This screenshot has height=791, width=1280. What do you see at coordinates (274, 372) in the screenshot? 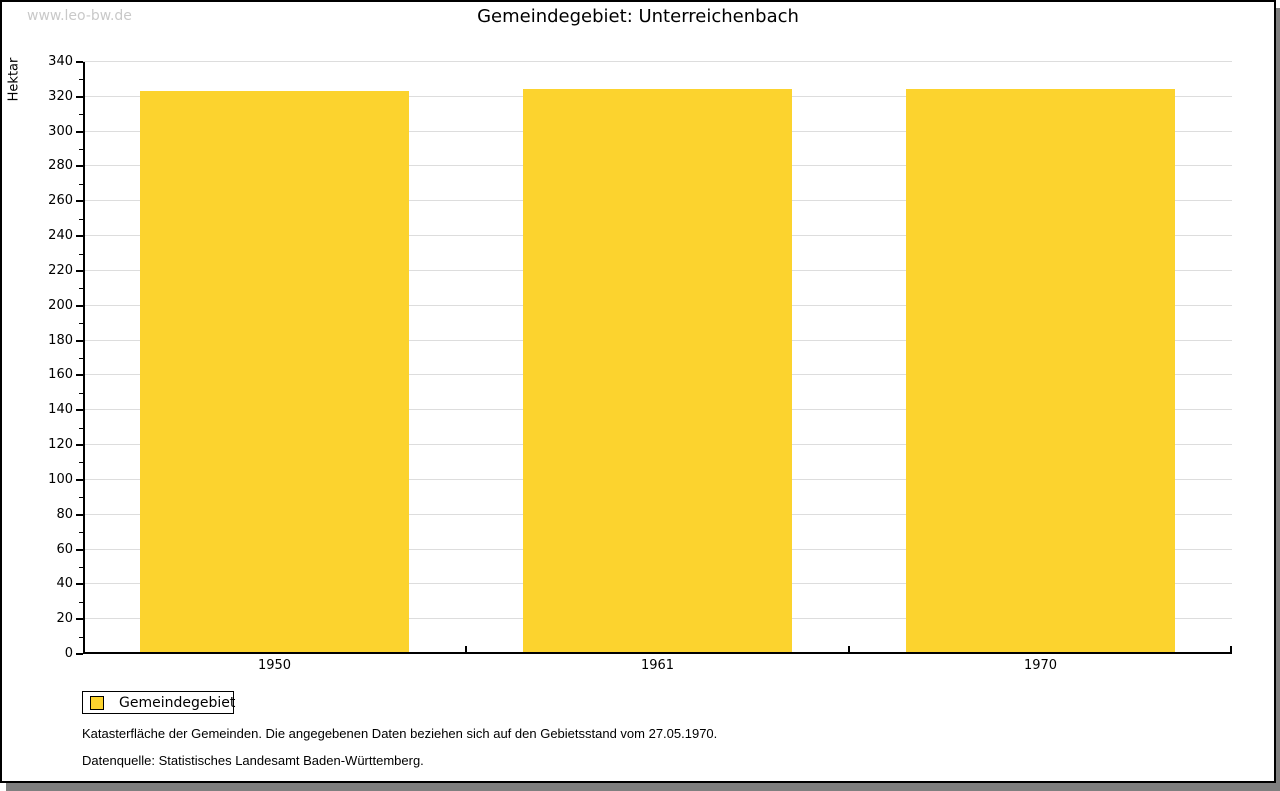
I see `bar-1950` at bounding box center [274, 372].